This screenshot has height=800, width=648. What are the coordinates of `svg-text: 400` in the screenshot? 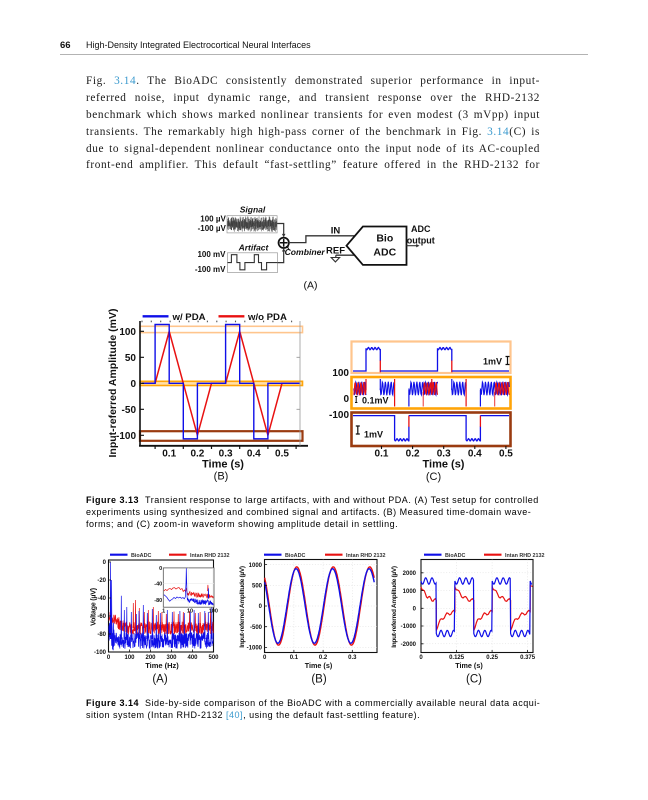 It's located at (192, 658).